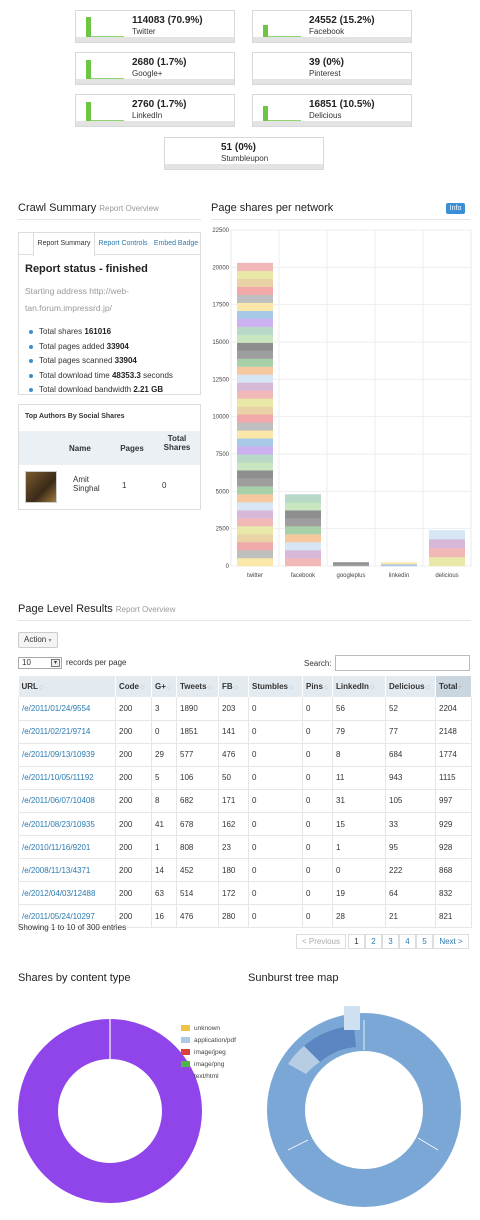 The image size is (480, 1220). What do you see at coordinates (164, 686) in the screenshot?
I see `col-gplus: G+◇` at bounding box center [164, 686].